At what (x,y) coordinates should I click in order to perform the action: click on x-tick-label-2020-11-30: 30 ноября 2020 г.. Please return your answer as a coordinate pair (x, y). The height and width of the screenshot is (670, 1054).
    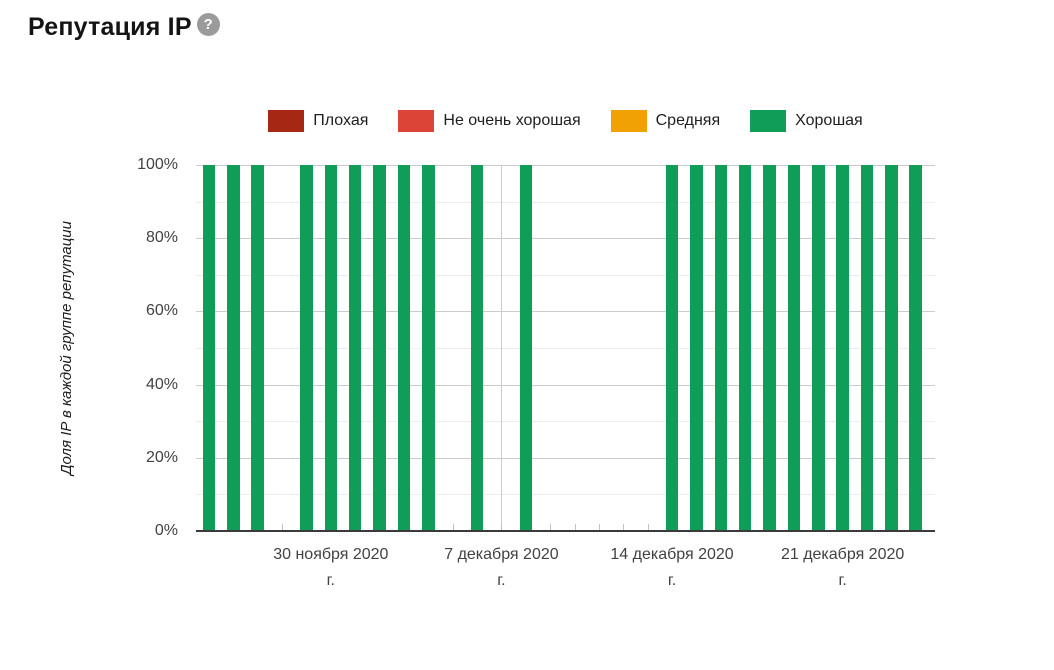
    Looking at the image, I should click on (331, 568).